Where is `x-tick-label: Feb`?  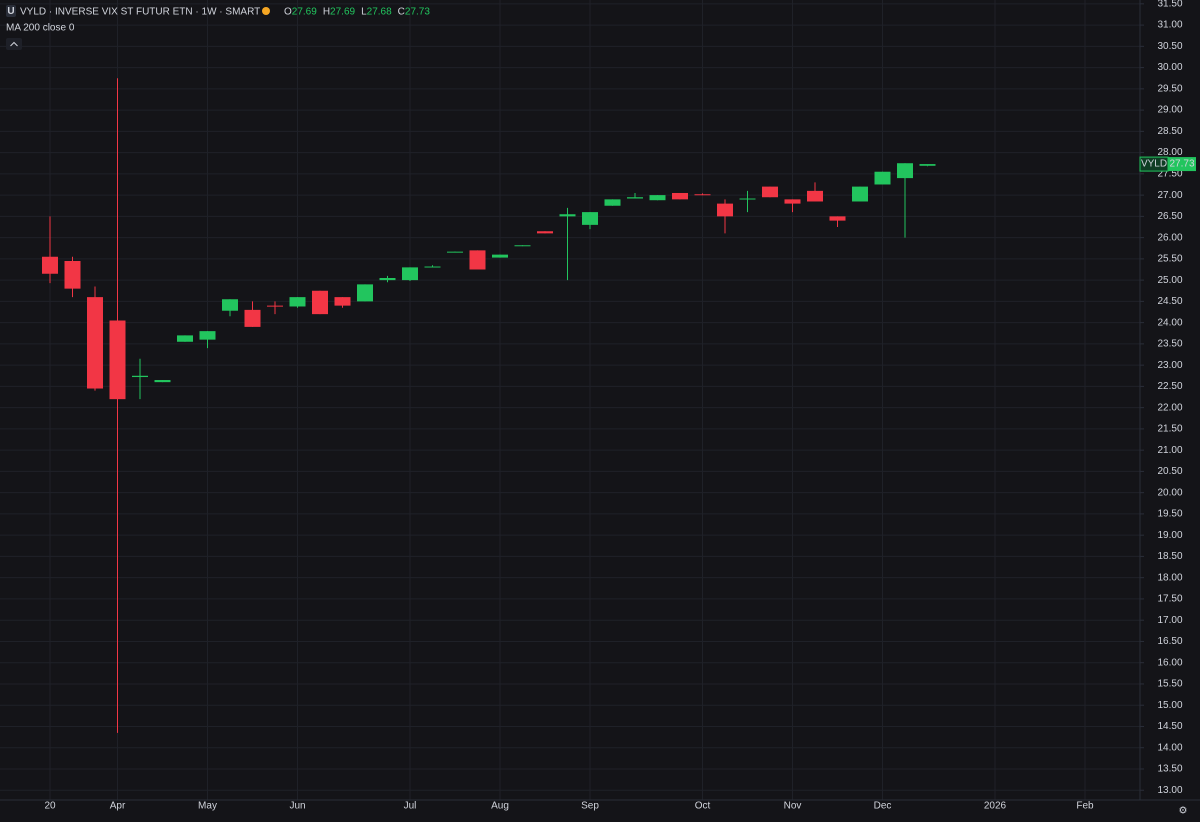 x-tick-label: Feb is located at coordinates (1085, 806).